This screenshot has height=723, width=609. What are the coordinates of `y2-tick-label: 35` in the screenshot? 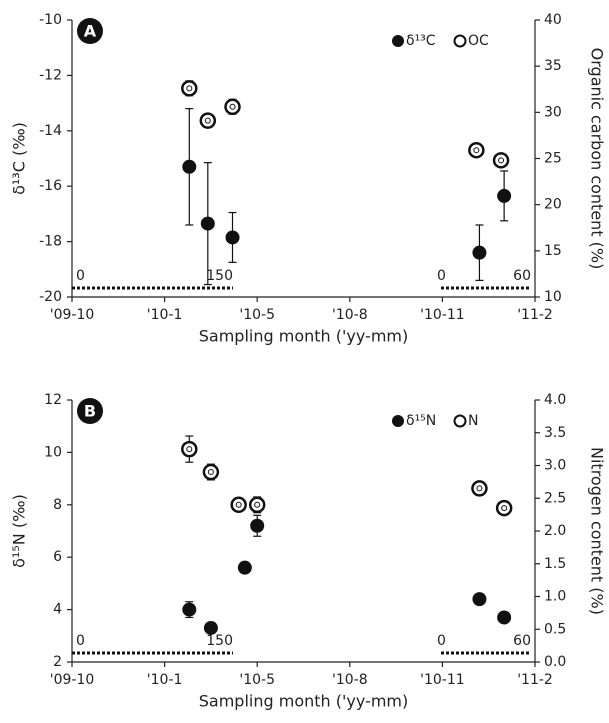 It's located at (553, 66).